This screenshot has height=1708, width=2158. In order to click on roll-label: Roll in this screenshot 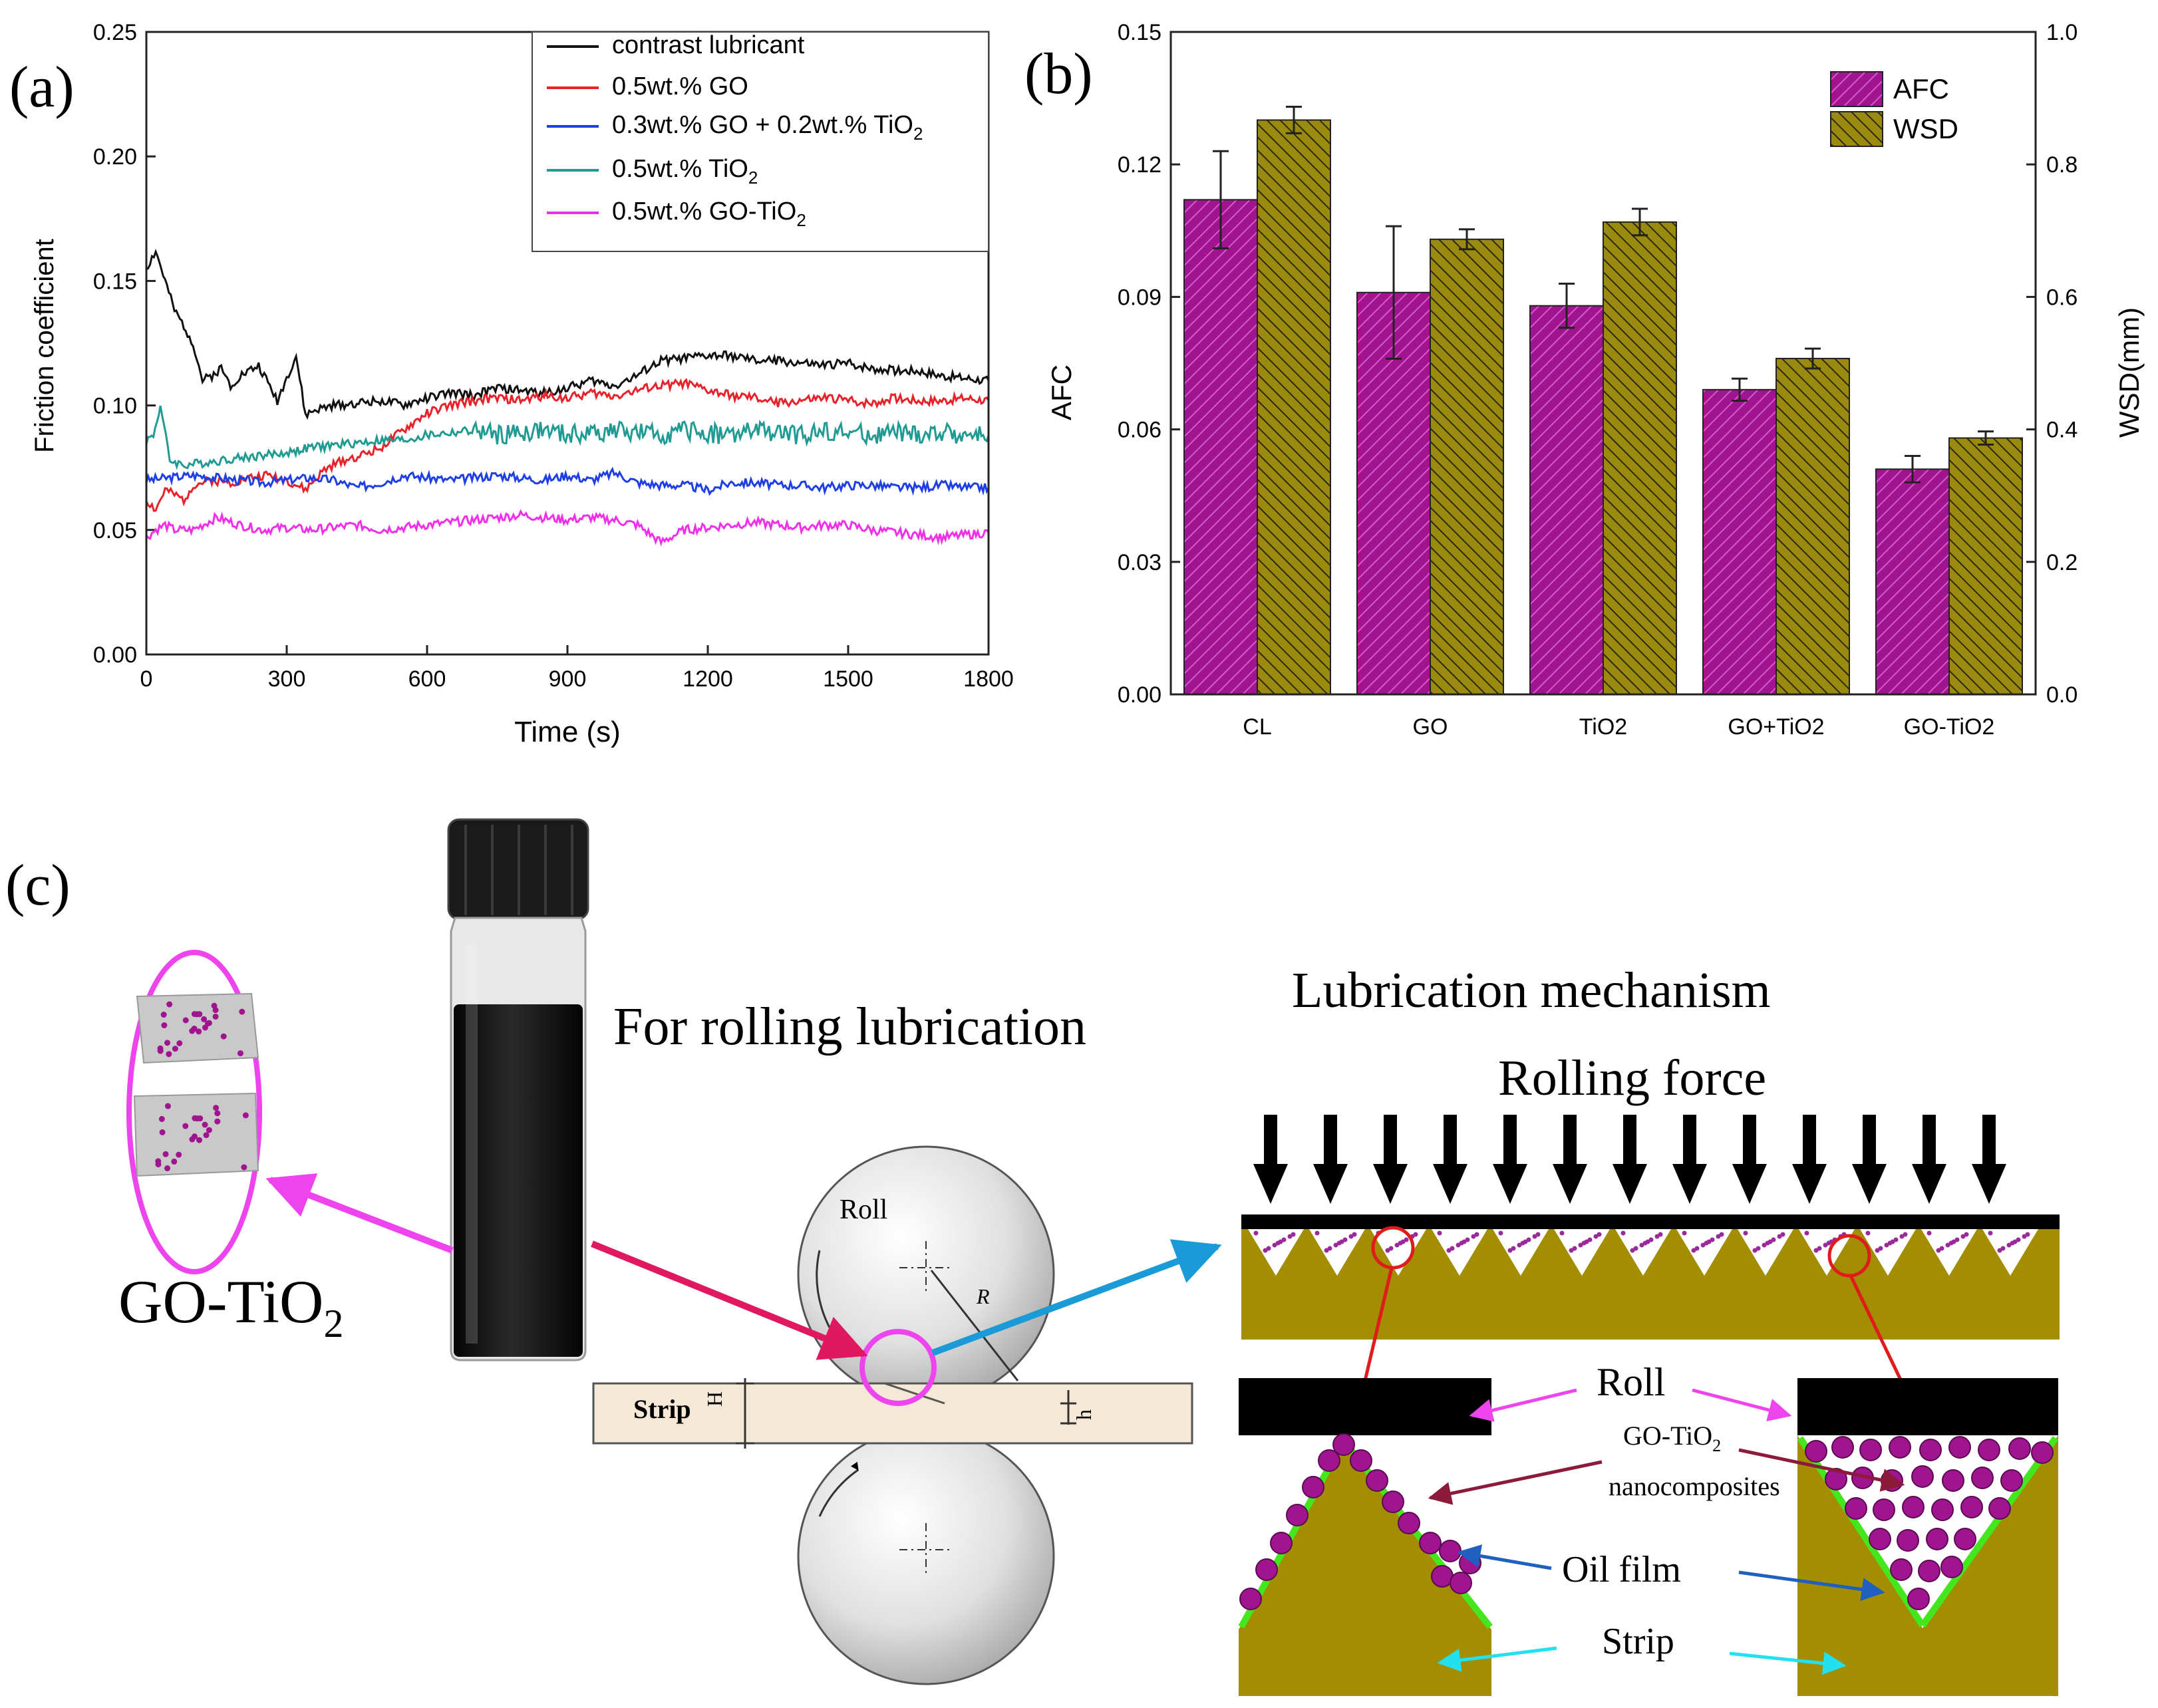, I will do `click(863, 1210)`.